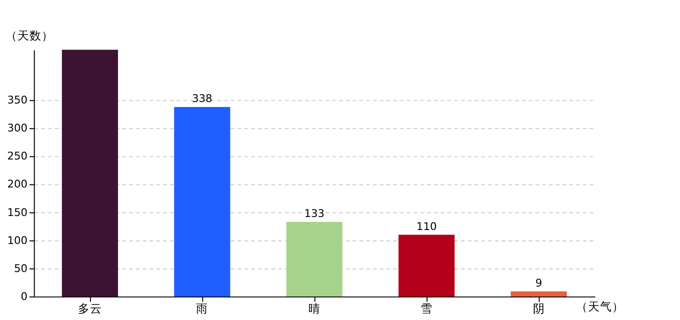  Describe the element at coordinates (29, 35) in the screenshot. I see `y-axis-title: （天数）` at that location.